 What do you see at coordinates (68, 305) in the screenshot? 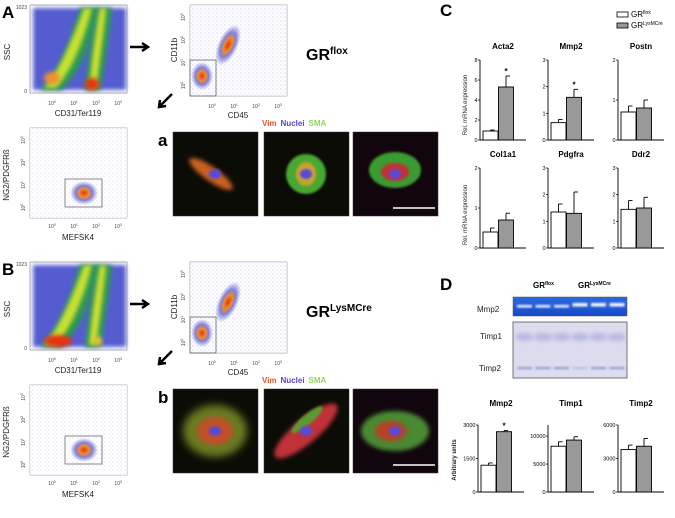
I see `density-band` at bounding box center [68, 305].